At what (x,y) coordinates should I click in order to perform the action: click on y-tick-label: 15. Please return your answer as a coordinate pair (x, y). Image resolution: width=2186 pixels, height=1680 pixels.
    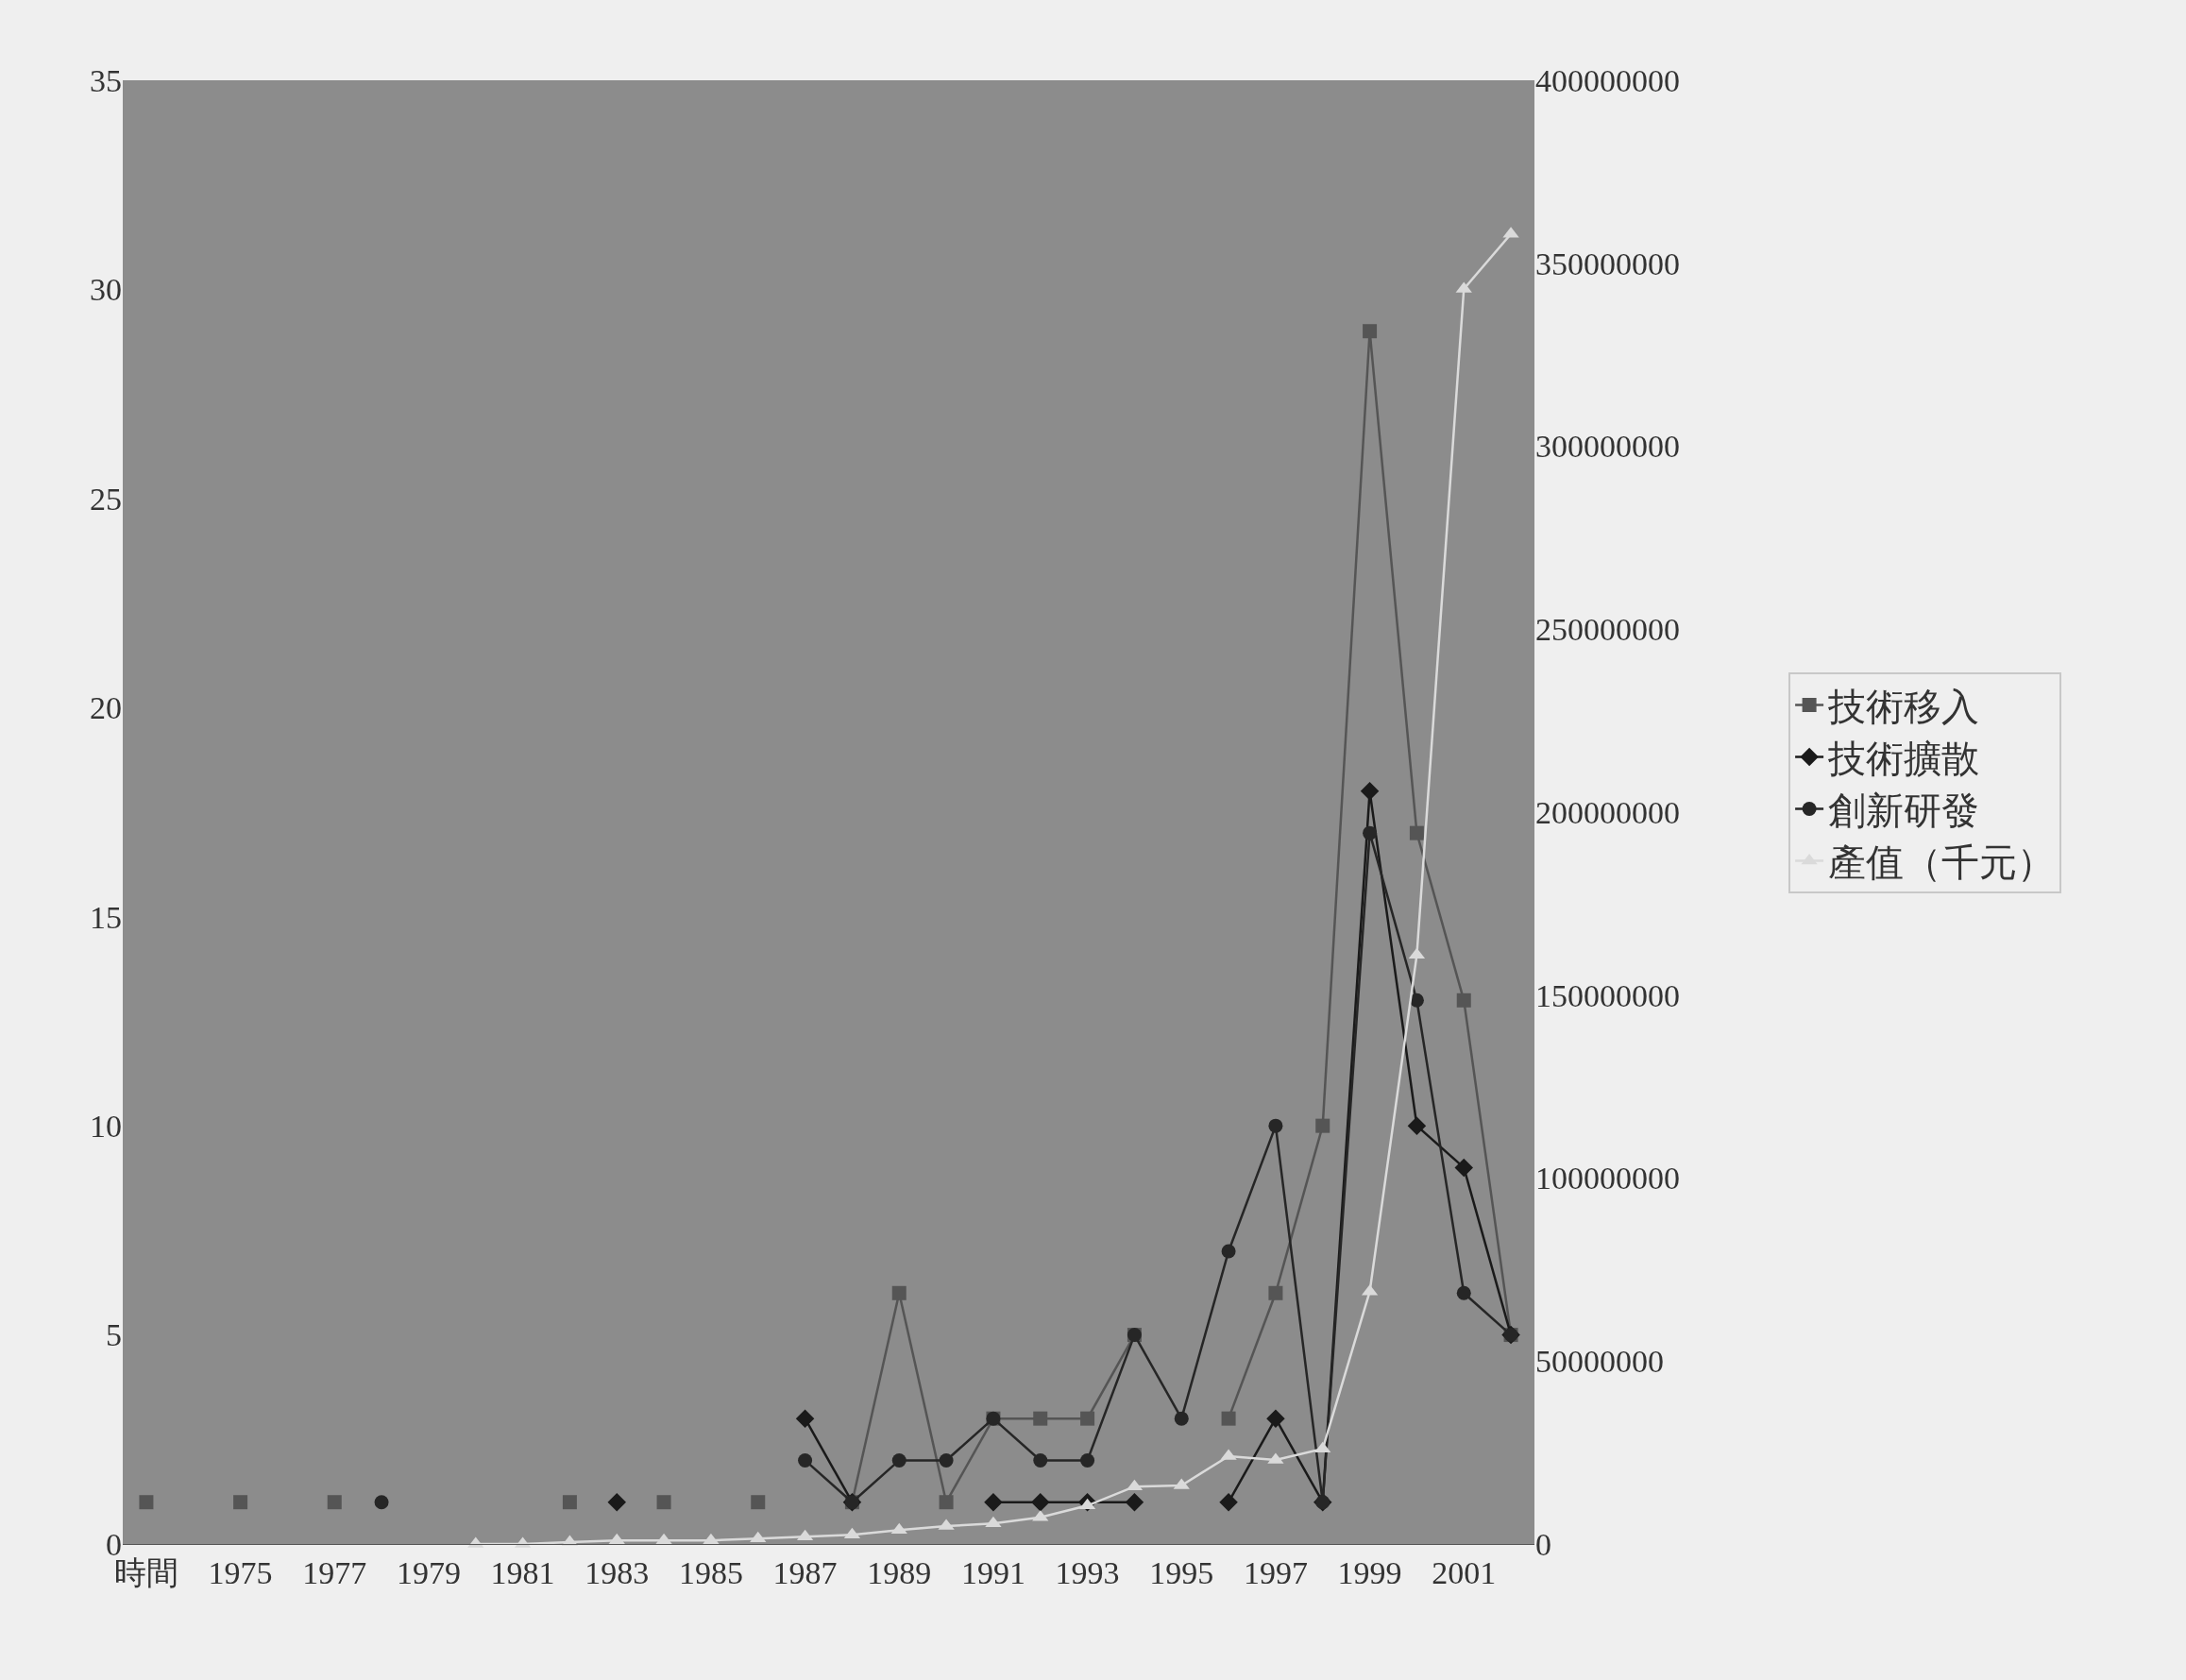
    Looking at the image, I should click on (106, 917).